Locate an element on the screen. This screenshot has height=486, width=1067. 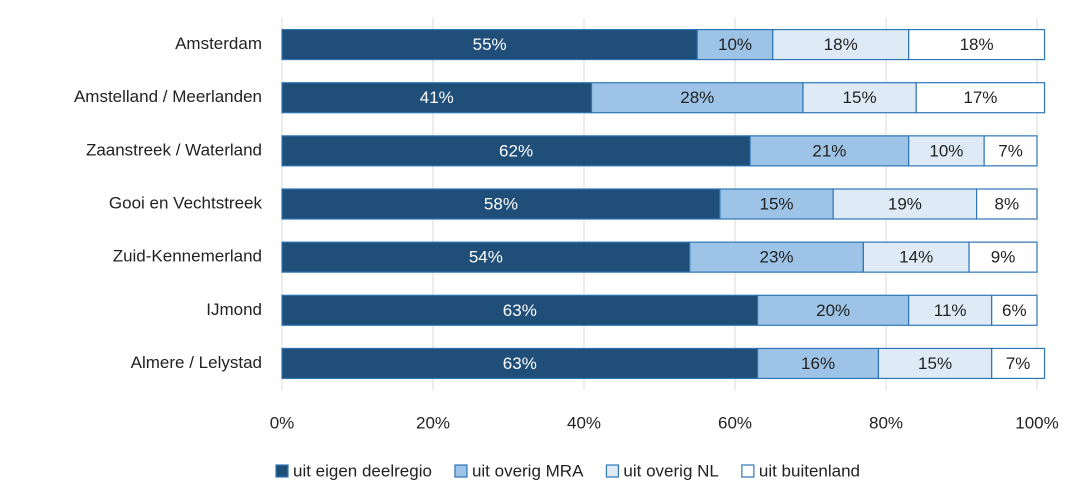
data-label: 23% is located at coordinates (777, 257).